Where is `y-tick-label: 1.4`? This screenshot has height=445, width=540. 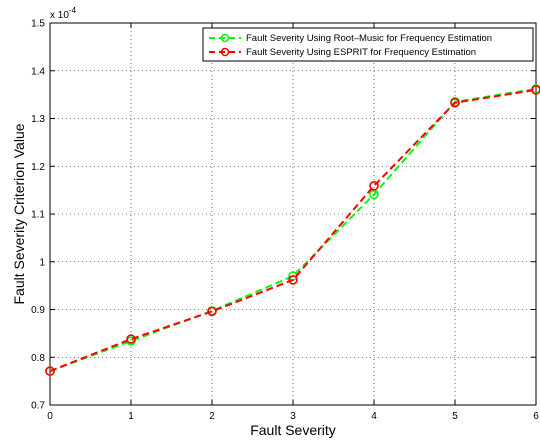 y-tick-label: 1.4 is located at coordinates (38, 71).